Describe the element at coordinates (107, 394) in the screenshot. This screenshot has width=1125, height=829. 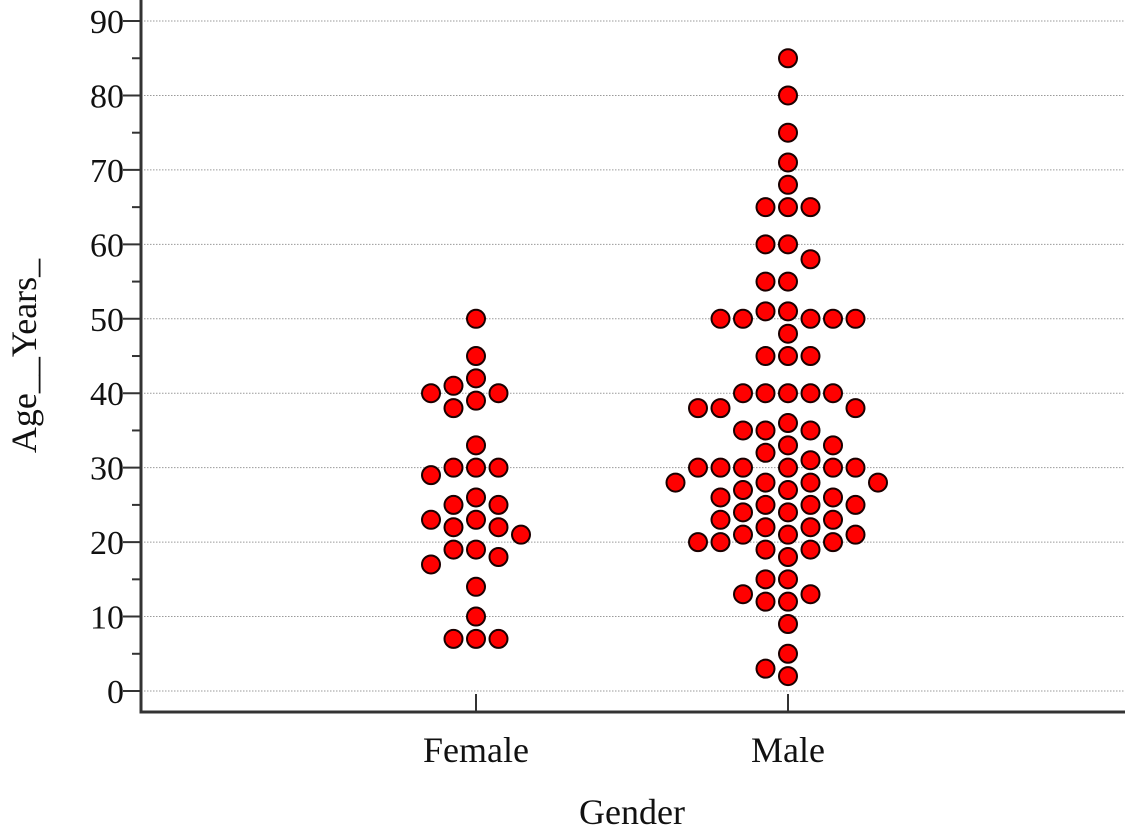
I see `y-tick-label-40: 40` at that location.